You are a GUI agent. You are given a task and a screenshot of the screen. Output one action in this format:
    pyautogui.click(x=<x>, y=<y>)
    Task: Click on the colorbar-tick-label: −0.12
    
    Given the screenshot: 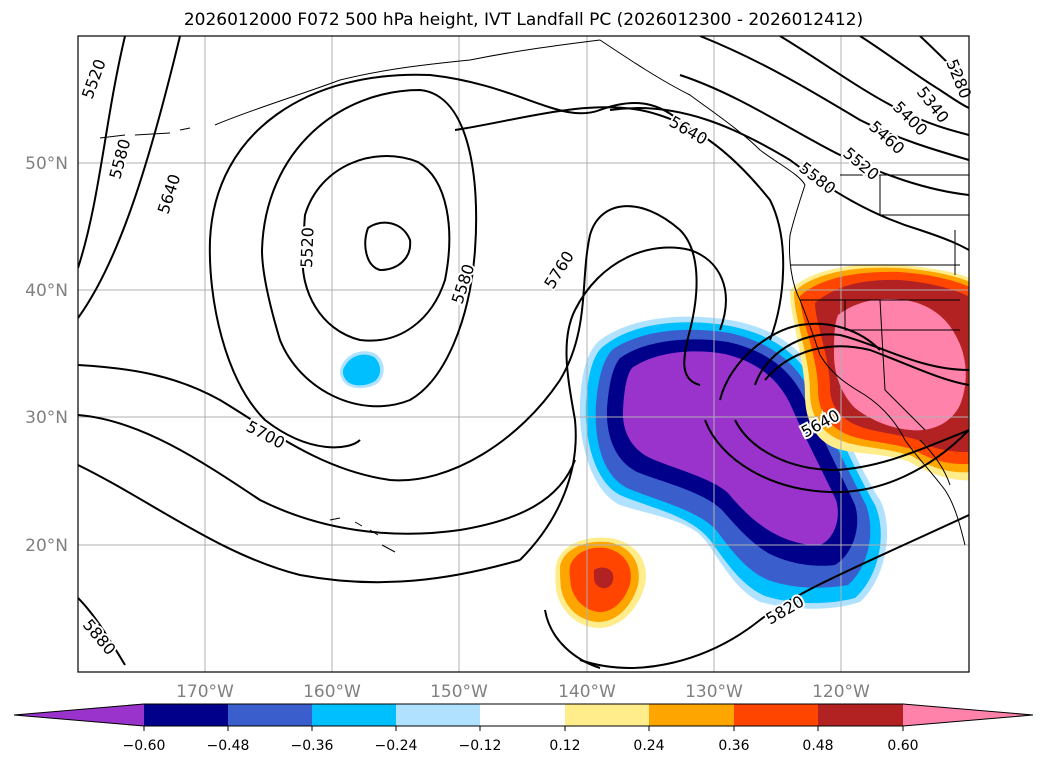 What is the action you would take?
    pyautogui.click(x=480, y=746)
    